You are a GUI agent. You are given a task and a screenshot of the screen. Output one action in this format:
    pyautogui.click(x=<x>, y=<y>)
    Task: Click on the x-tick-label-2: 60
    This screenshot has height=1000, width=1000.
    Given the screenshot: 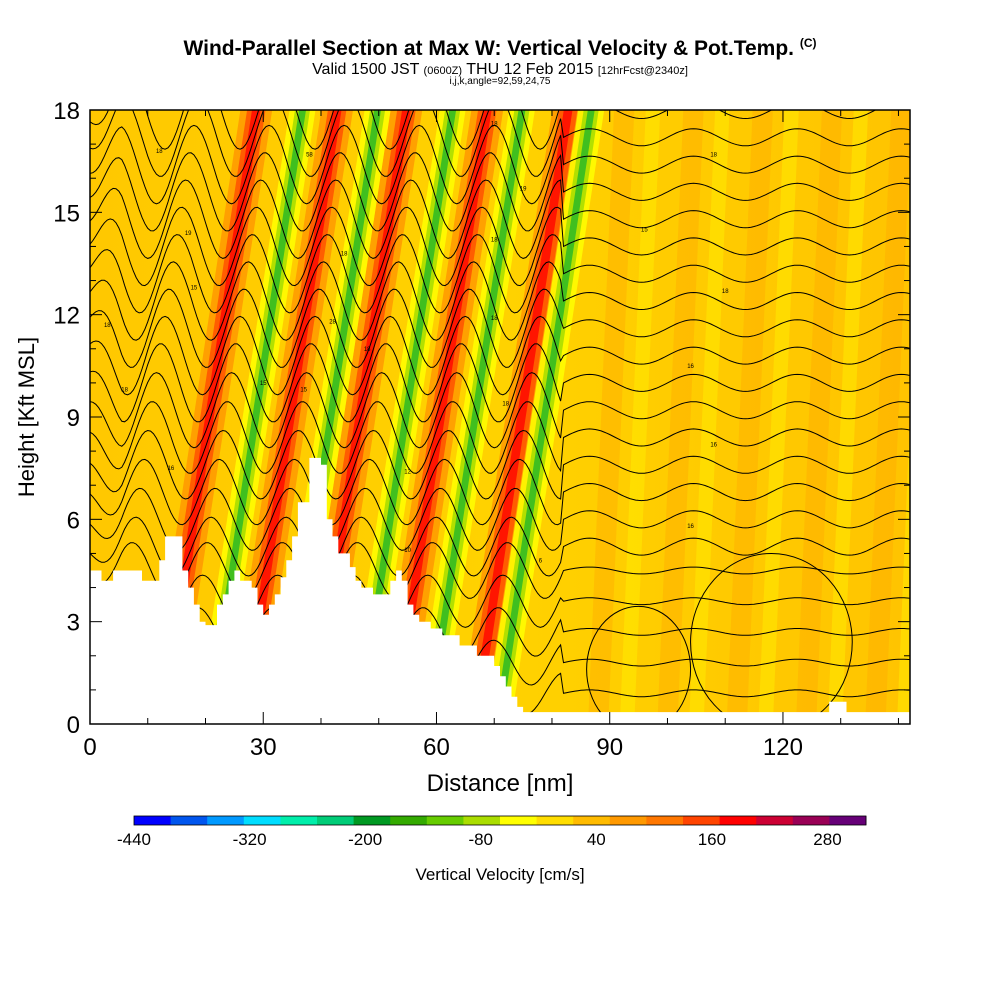 What is the action you would take?
    pyautogui.click(x=436, y=747)
    